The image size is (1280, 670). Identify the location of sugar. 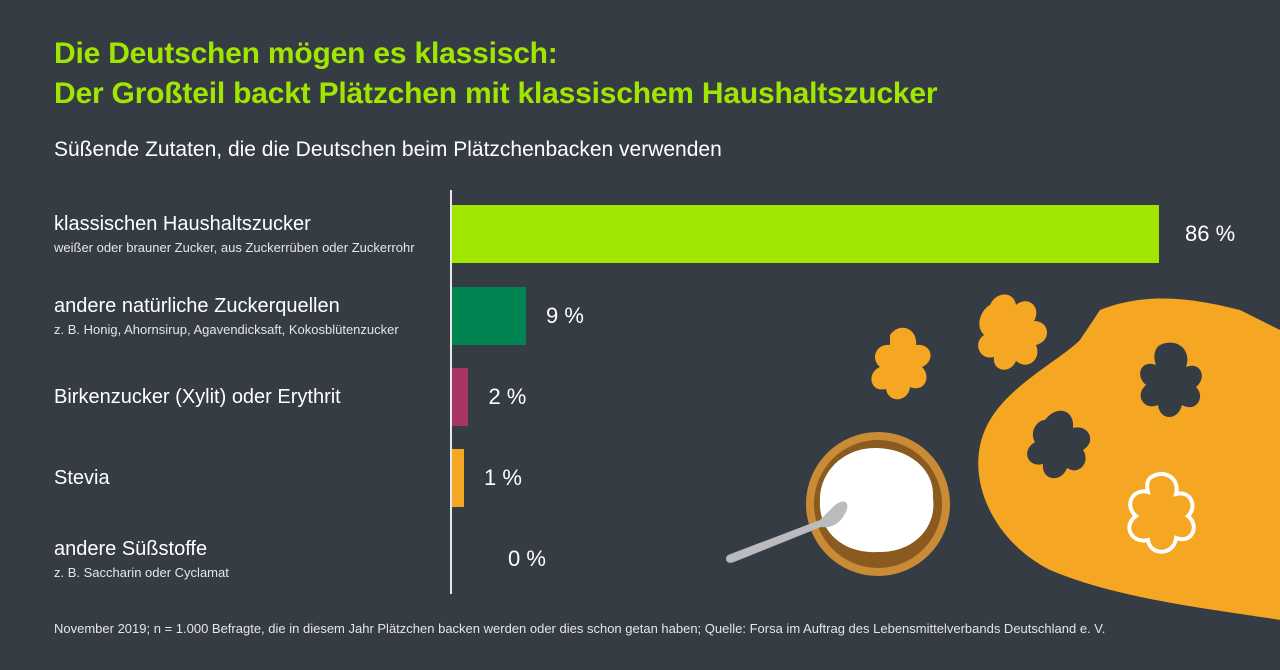
(876, 500).